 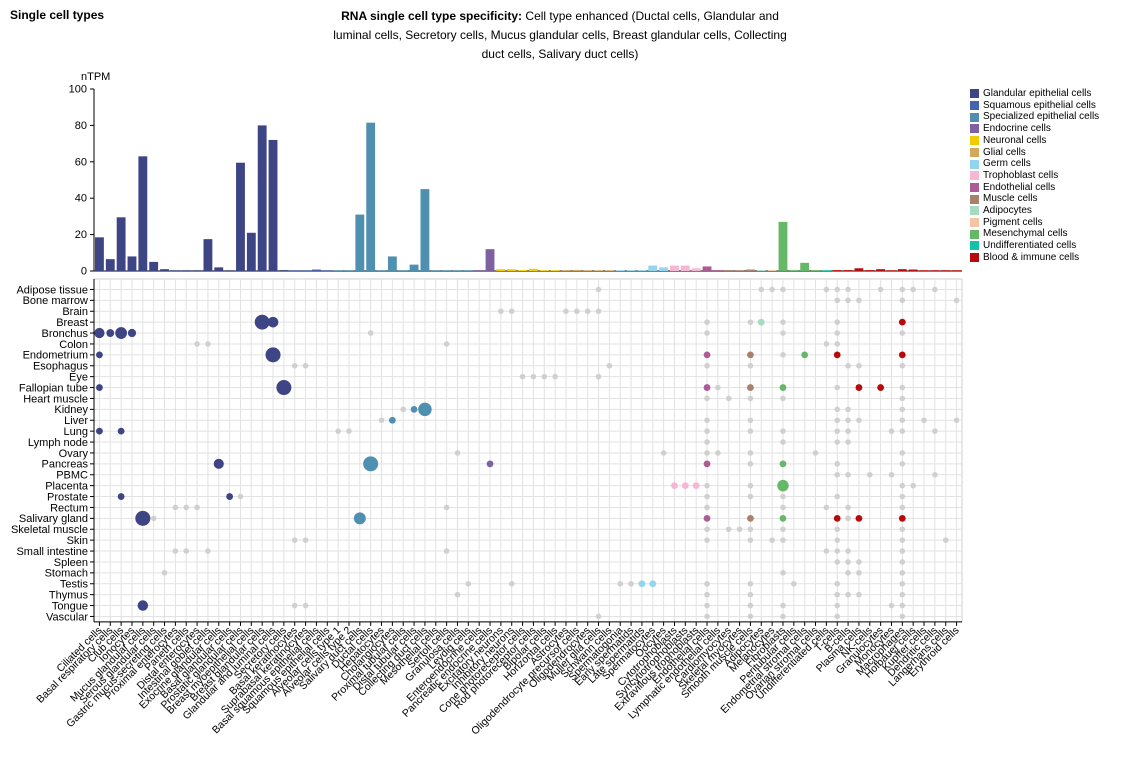 What do you see at coordinates (1034, 246) in the screenshot?
I see `legend-item: Undifferentiated cells` at bounding box center [1034, 246].